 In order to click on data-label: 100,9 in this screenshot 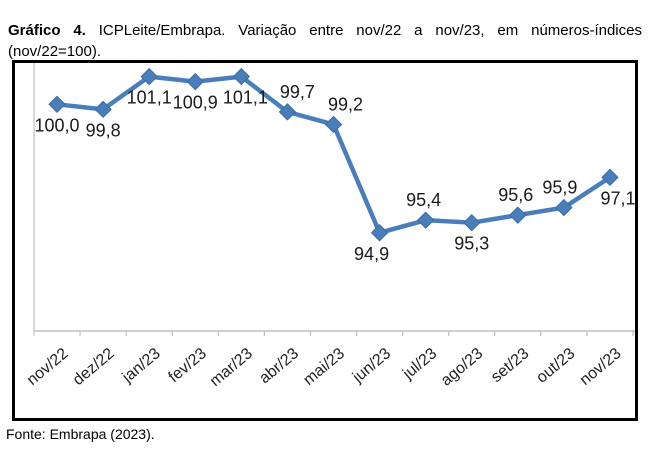, I will do `click(195, 103)`.